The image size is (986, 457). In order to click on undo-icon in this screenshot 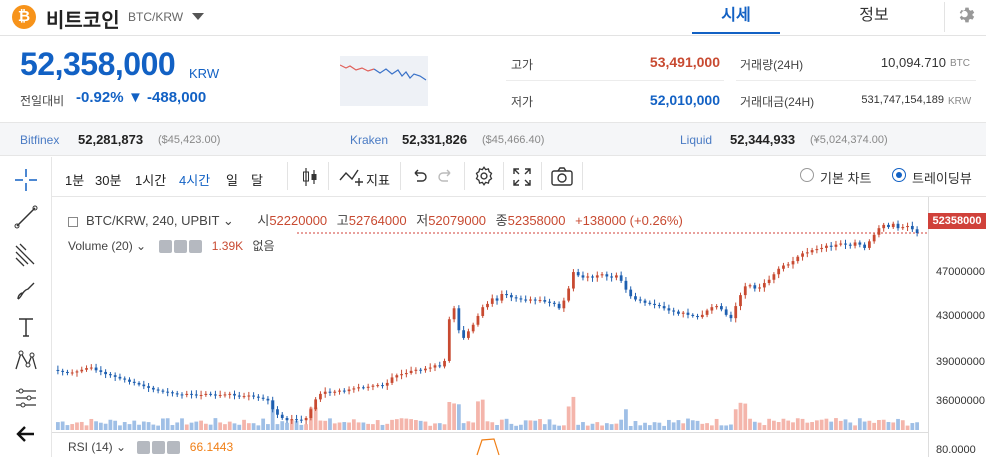, I will do `click(419, 177)`.